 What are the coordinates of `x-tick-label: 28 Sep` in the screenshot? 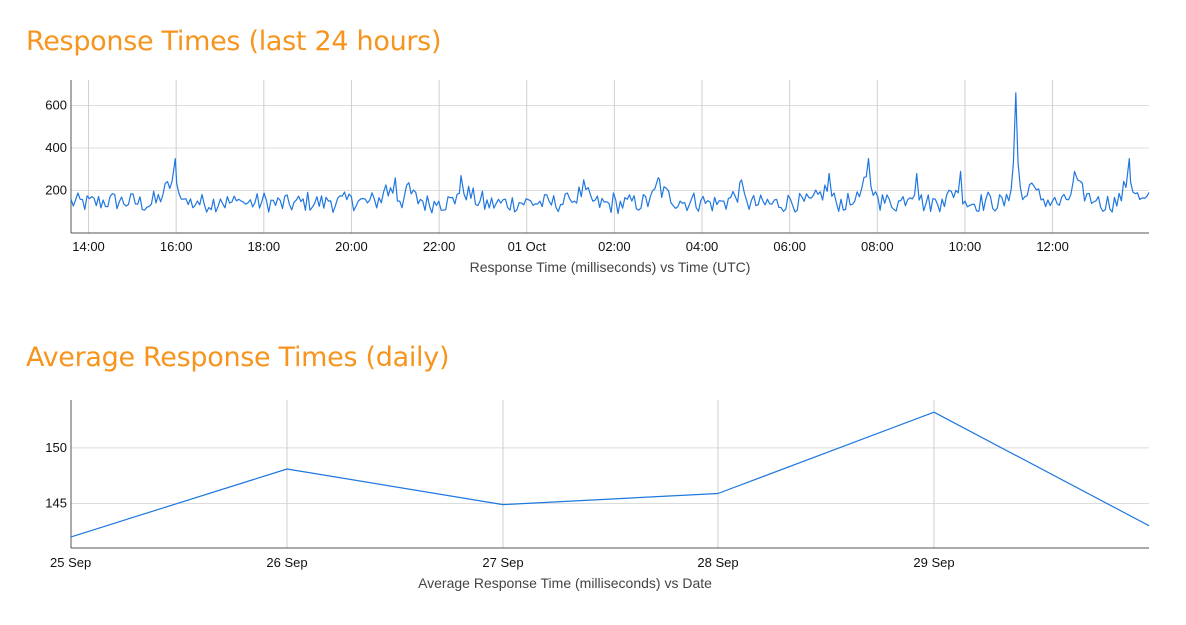 It's located at (717, 562).